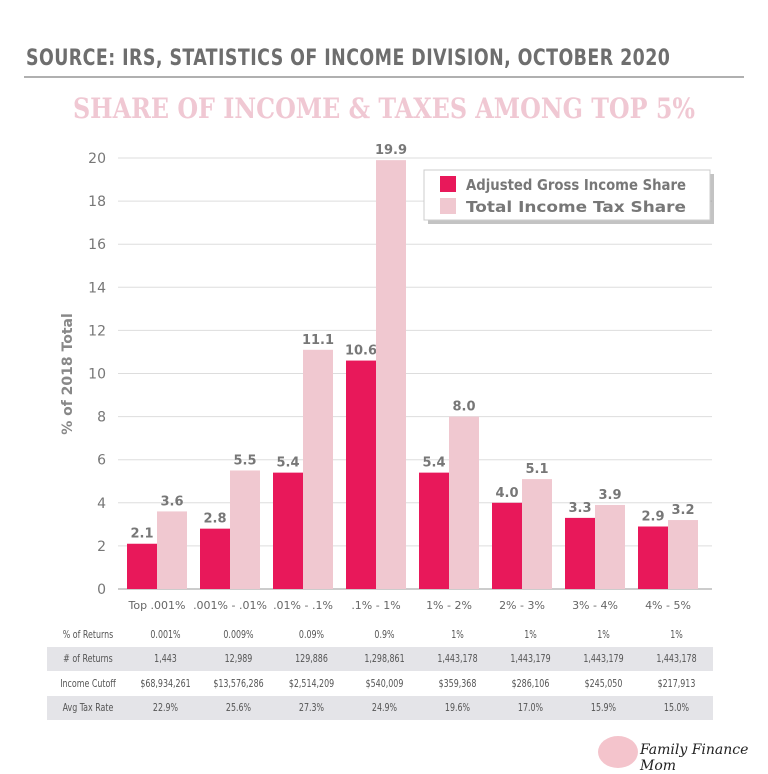  What do you see at coordinates (238, 634) in the screenshot?
I see `table-cell: 0.009%` at bounding box center [238, 634].